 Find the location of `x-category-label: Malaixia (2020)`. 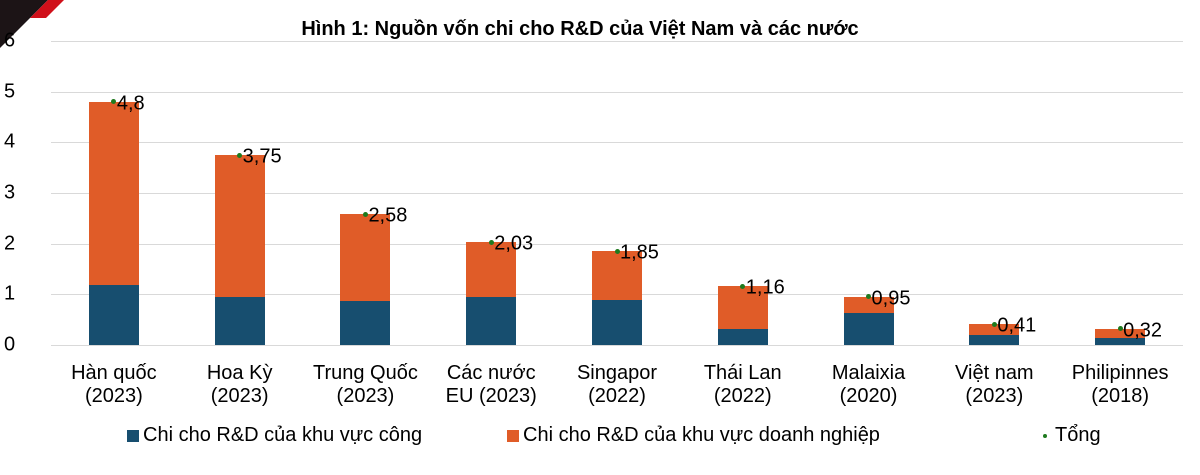

x-category-label: Malaixia (2020) is located at coordinates (868, 384).